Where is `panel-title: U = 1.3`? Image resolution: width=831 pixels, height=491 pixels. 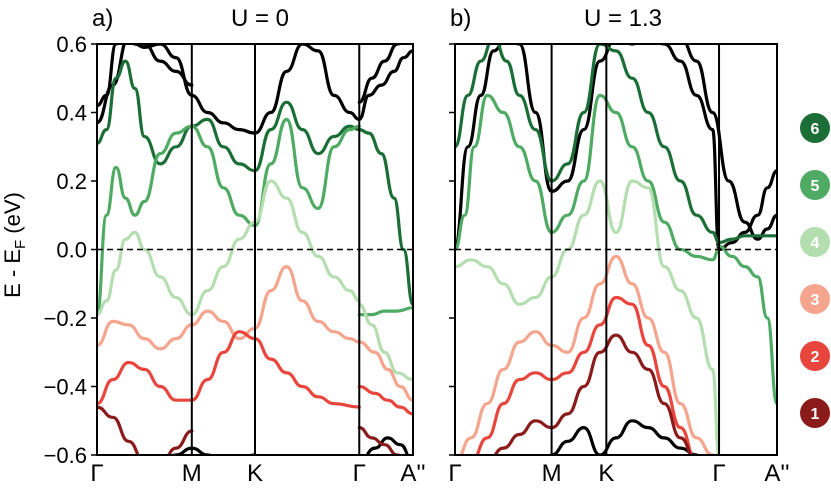
panel-title: U = 1.3 is located at coordinates (623, 18).